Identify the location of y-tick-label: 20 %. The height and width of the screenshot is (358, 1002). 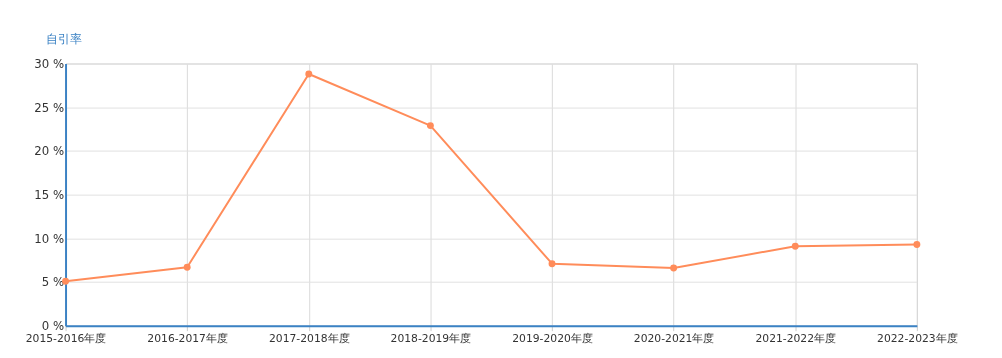
(49, 151).